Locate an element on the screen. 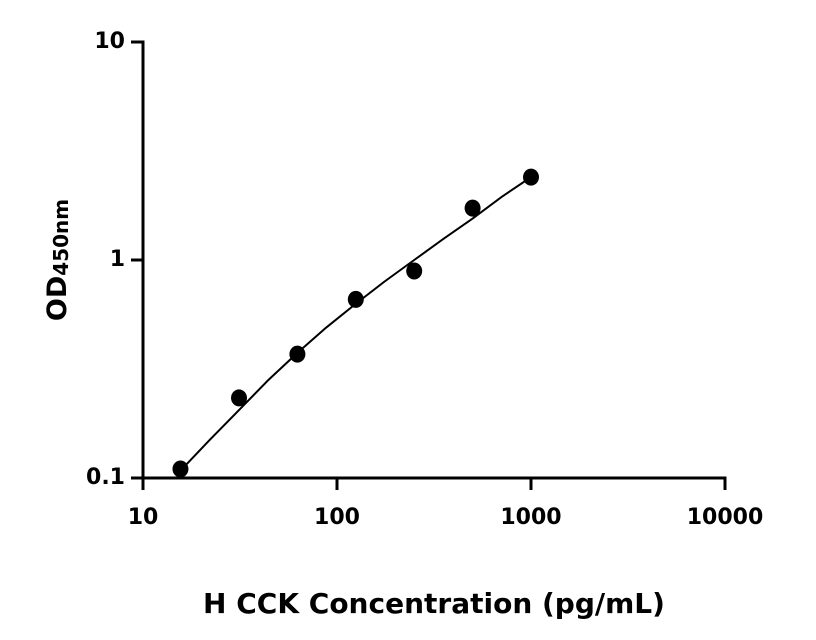 Image resolution: width=816 pixels, height=640 pixels. y-tick-label: 1 is located at coordinates (117, 259).